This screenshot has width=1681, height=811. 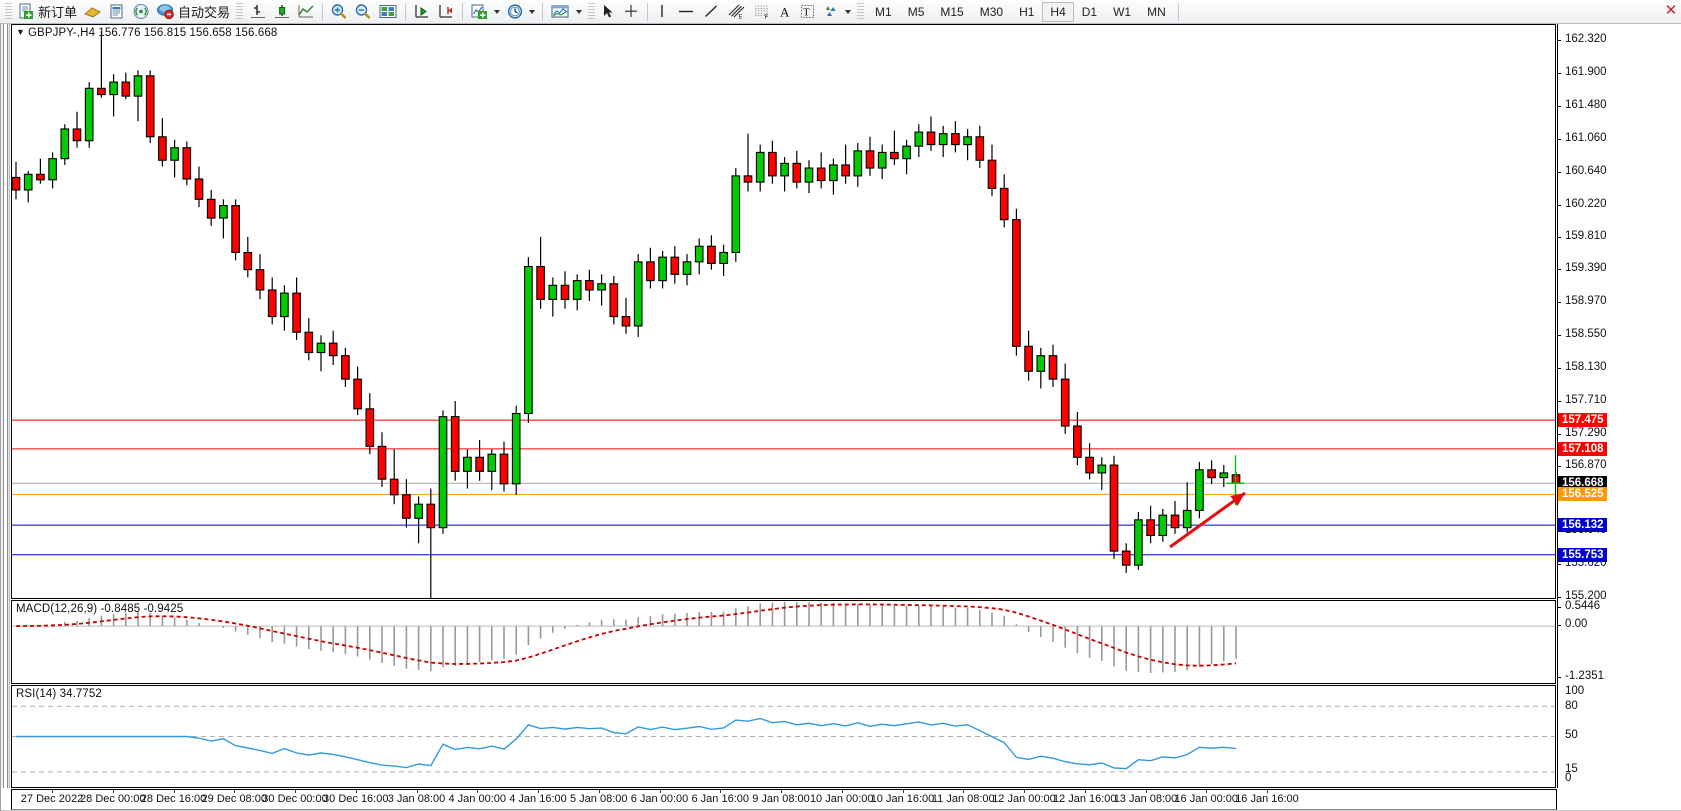 What do you see at coordinates (538, 799) in the screenshot?
I see `time-label: 4 Jan 16:00` at bounding box center [538, 799].